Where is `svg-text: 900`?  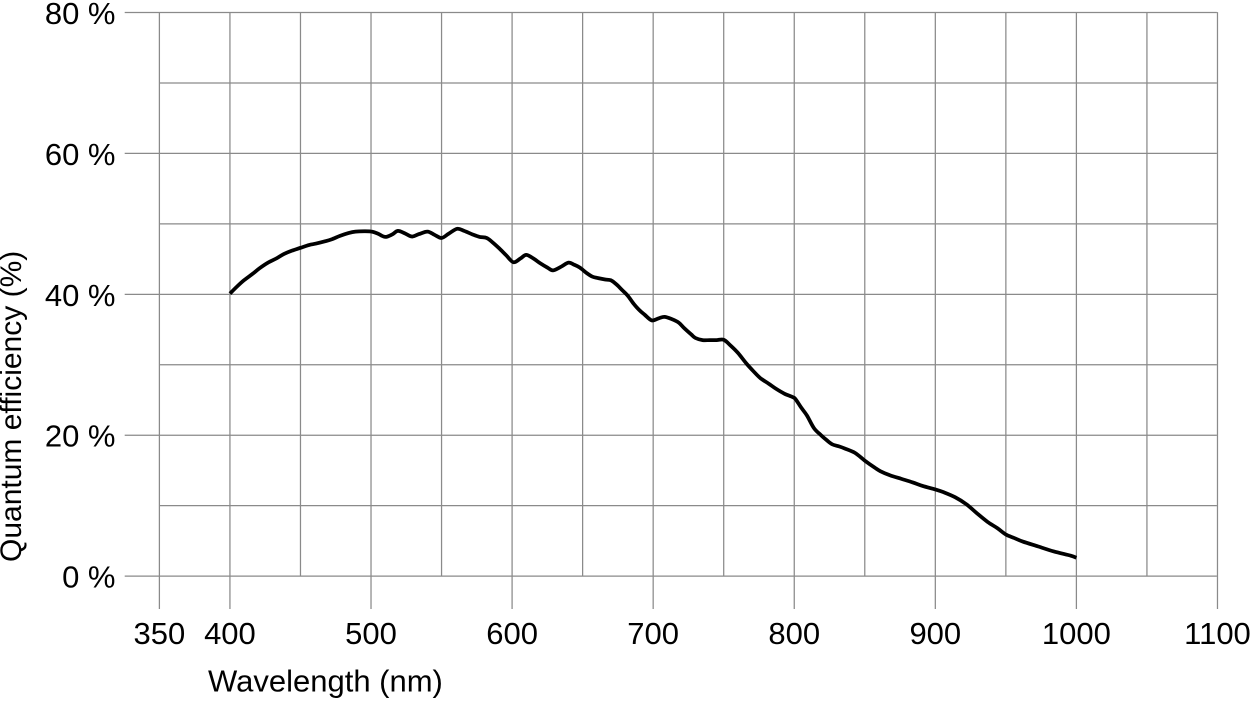 svg-text: 900 is located at coordinates (935, 633).